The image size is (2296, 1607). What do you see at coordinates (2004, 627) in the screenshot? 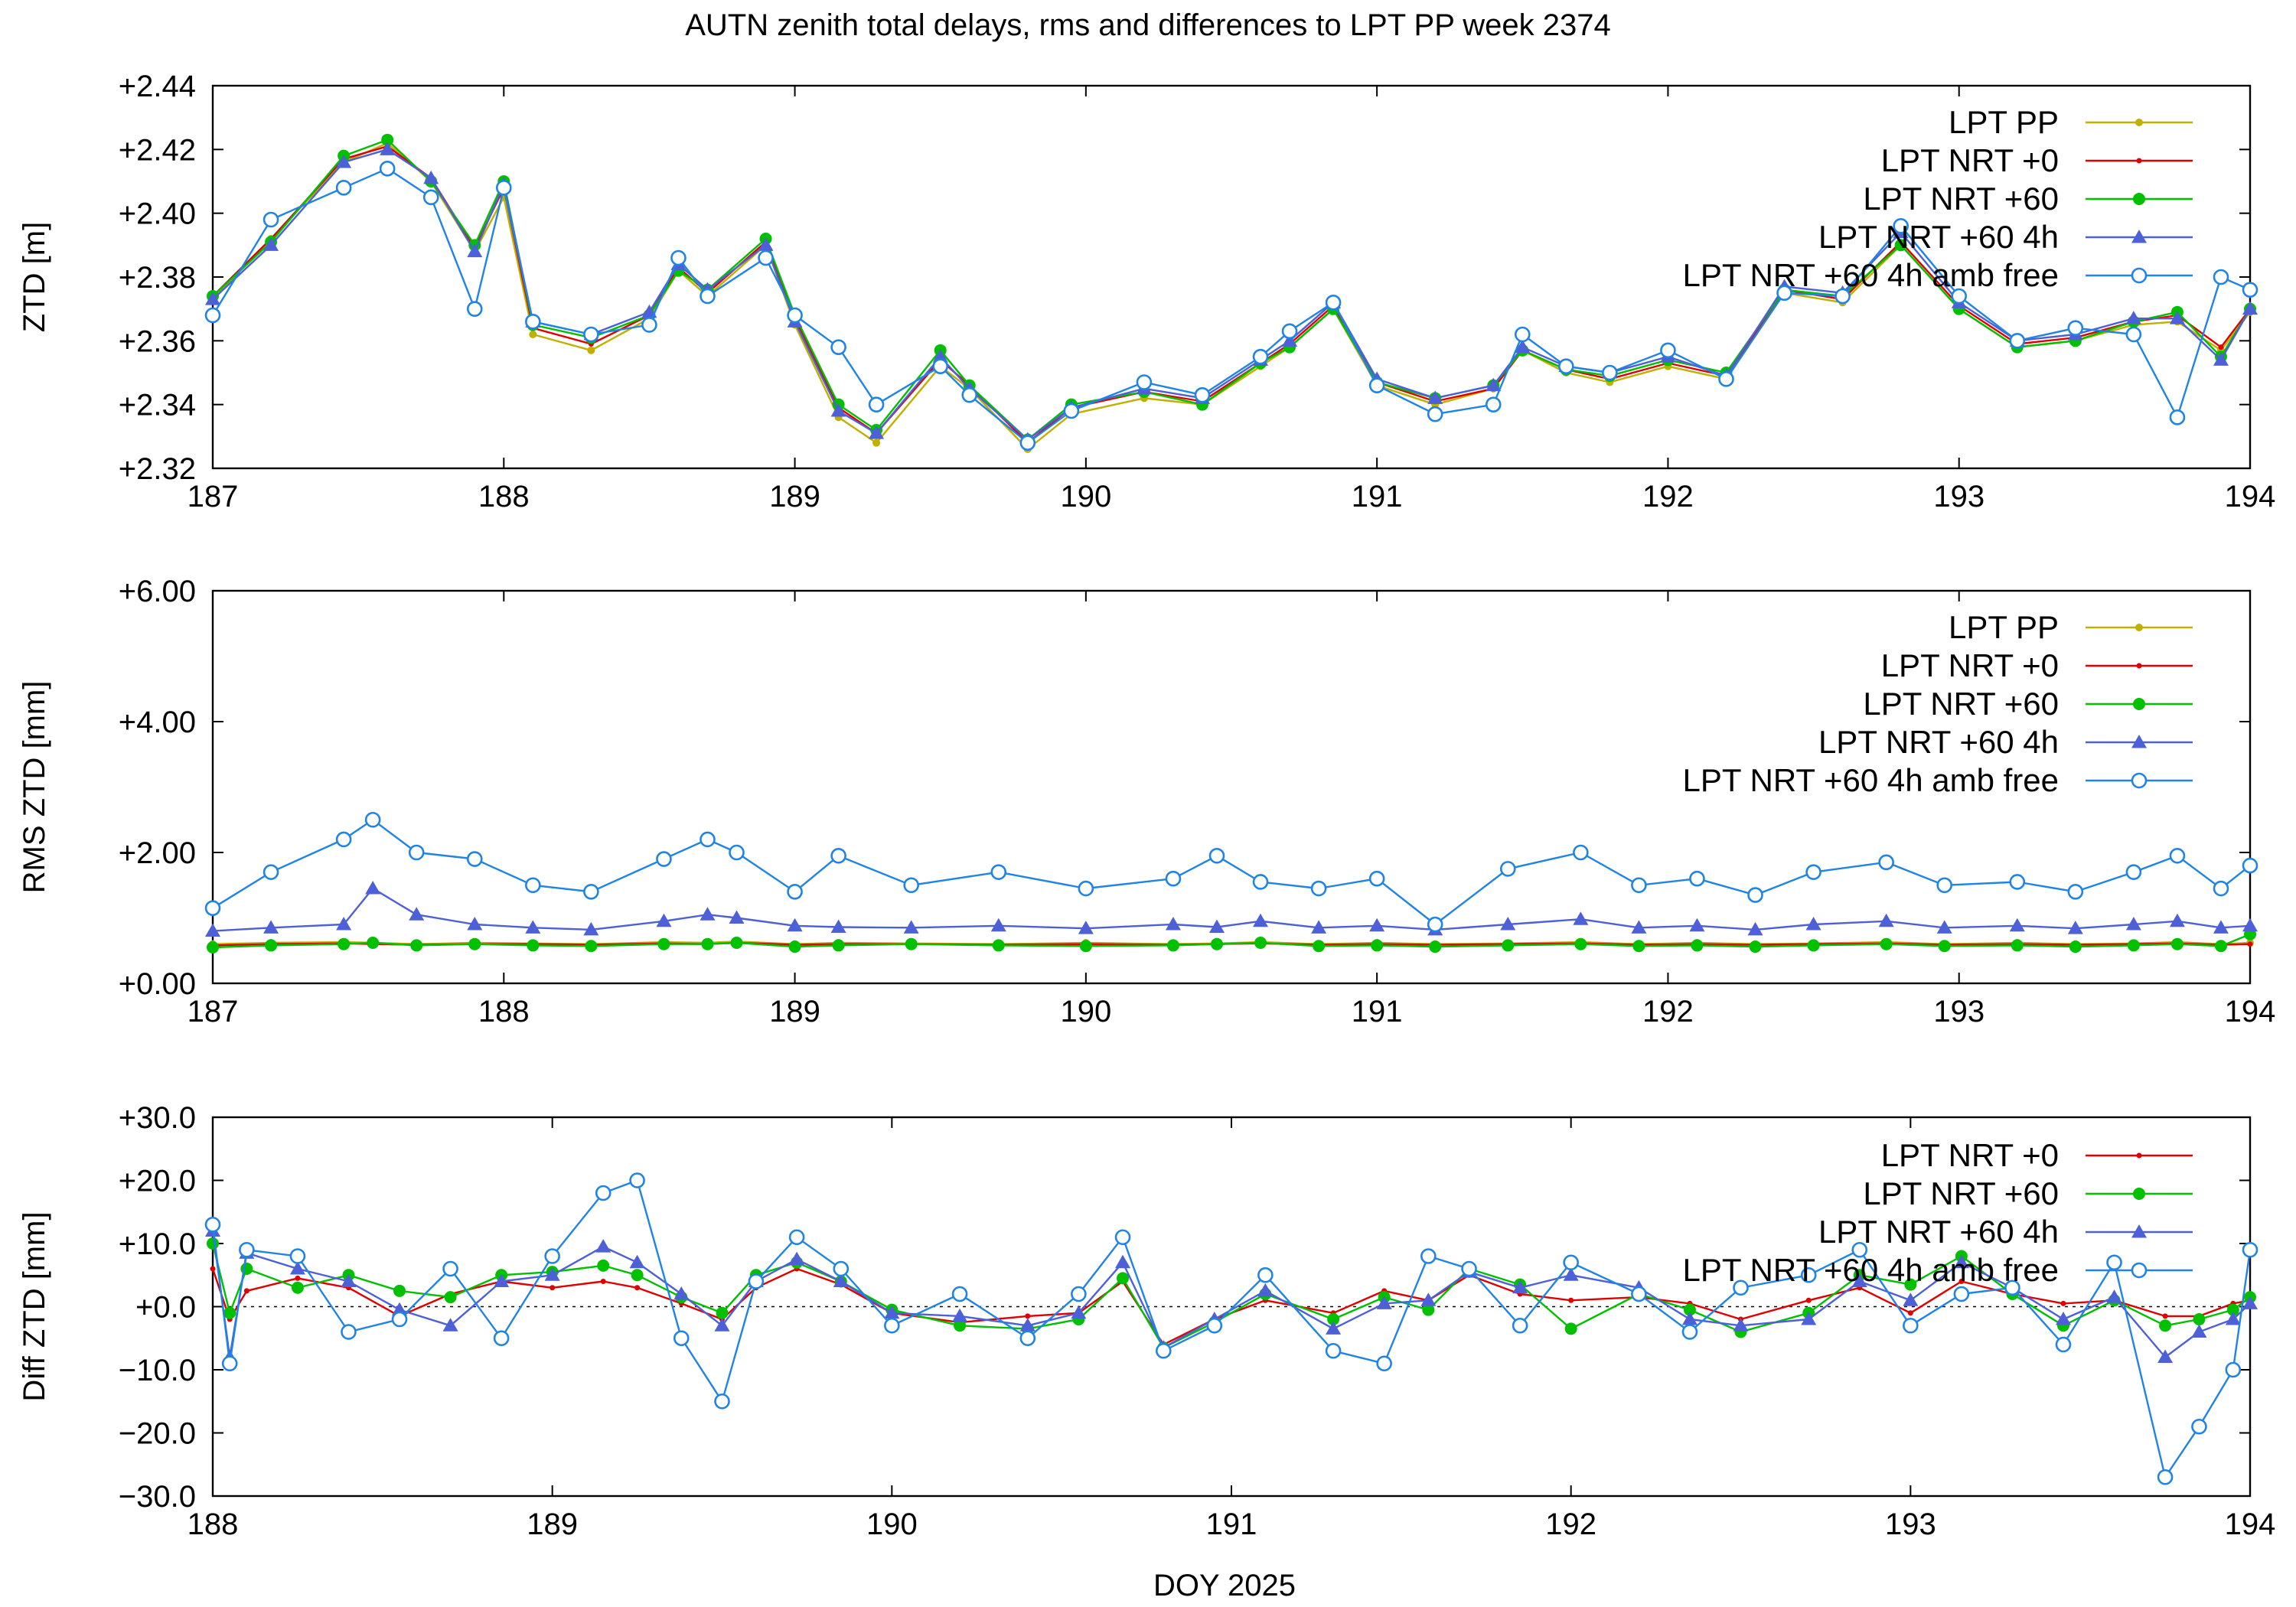
I see `legend-label: LPT PP` at bounding box center [2004, 627].